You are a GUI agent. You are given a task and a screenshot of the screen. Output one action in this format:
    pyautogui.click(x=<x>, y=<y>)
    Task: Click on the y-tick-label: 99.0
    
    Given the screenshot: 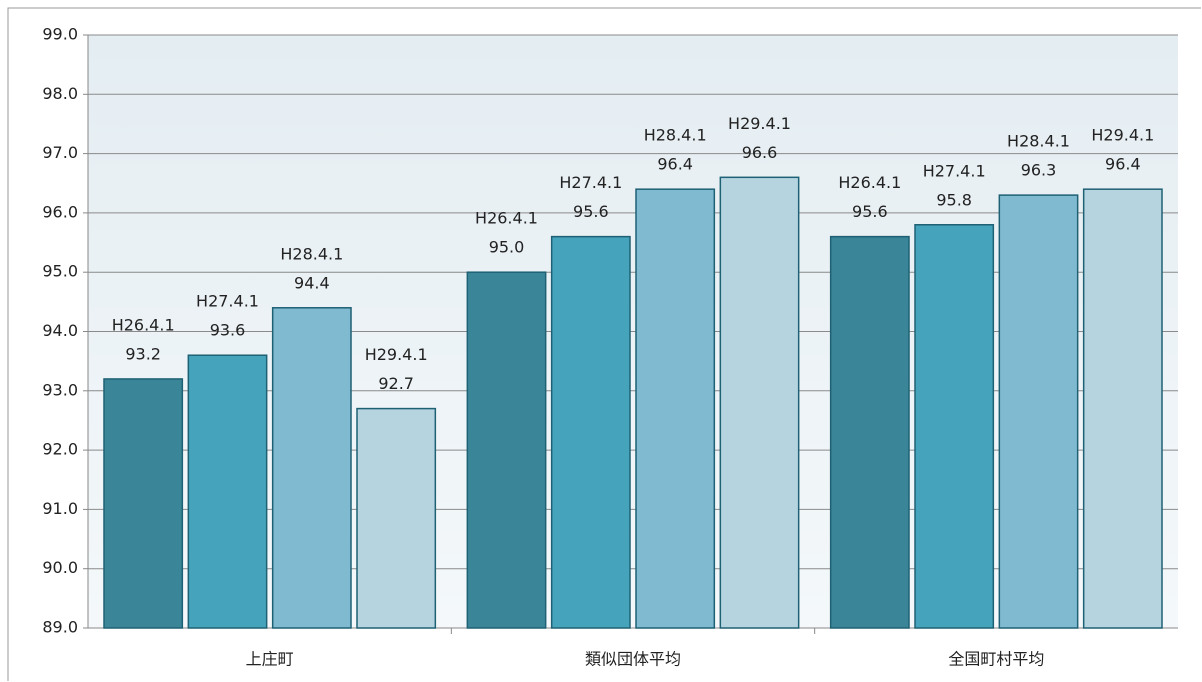 What is the action you would take?
    pyautogui.click(x=60, y=34)
    